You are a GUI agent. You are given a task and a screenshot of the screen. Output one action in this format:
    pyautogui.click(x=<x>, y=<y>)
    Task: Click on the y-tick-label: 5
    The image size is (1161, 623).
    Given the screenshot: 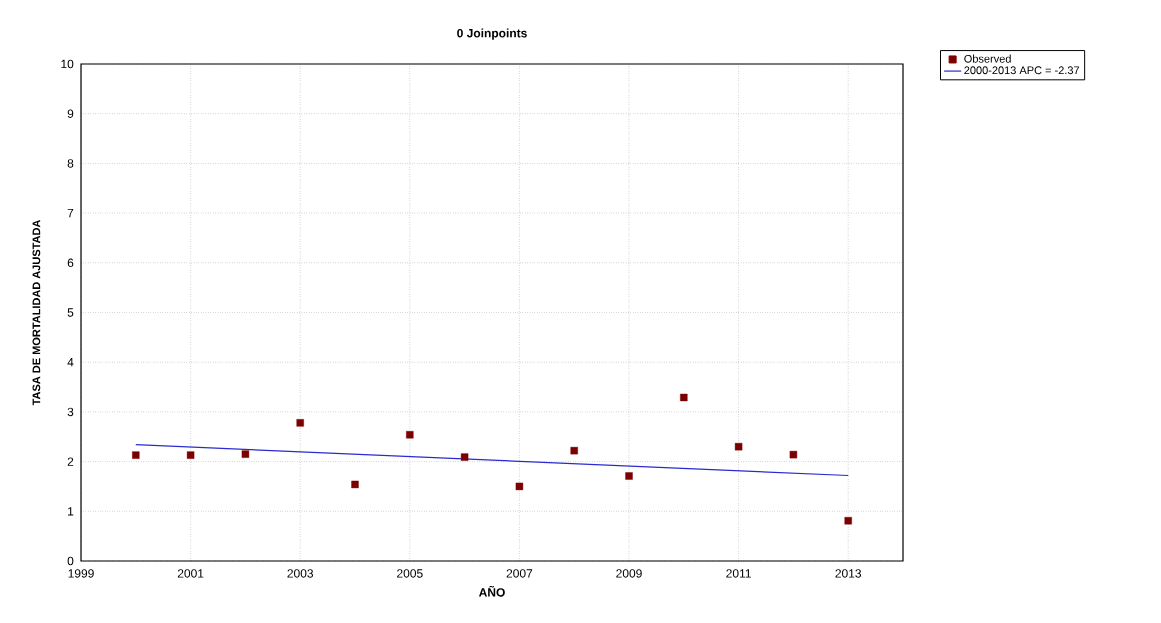 What is the action you would take?
    pyautogui.click(x=70, y=312)
    